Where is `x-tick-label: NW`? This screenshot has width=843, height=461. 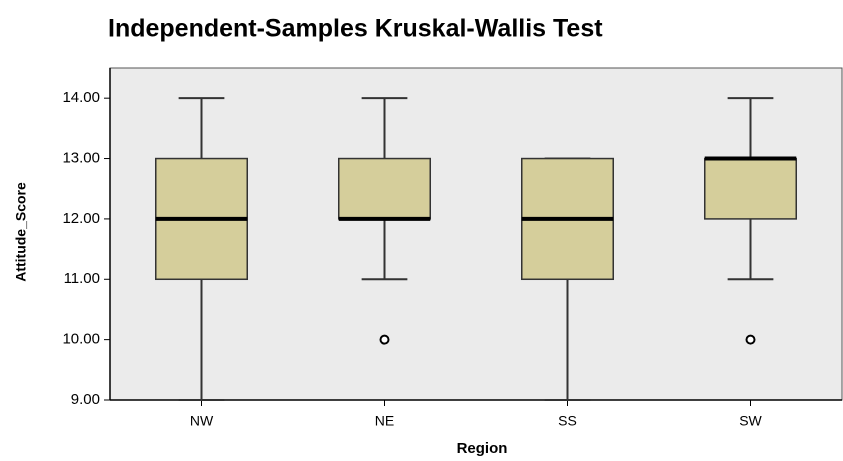 x-tick-label: NW is located at coordinates (202, 421).